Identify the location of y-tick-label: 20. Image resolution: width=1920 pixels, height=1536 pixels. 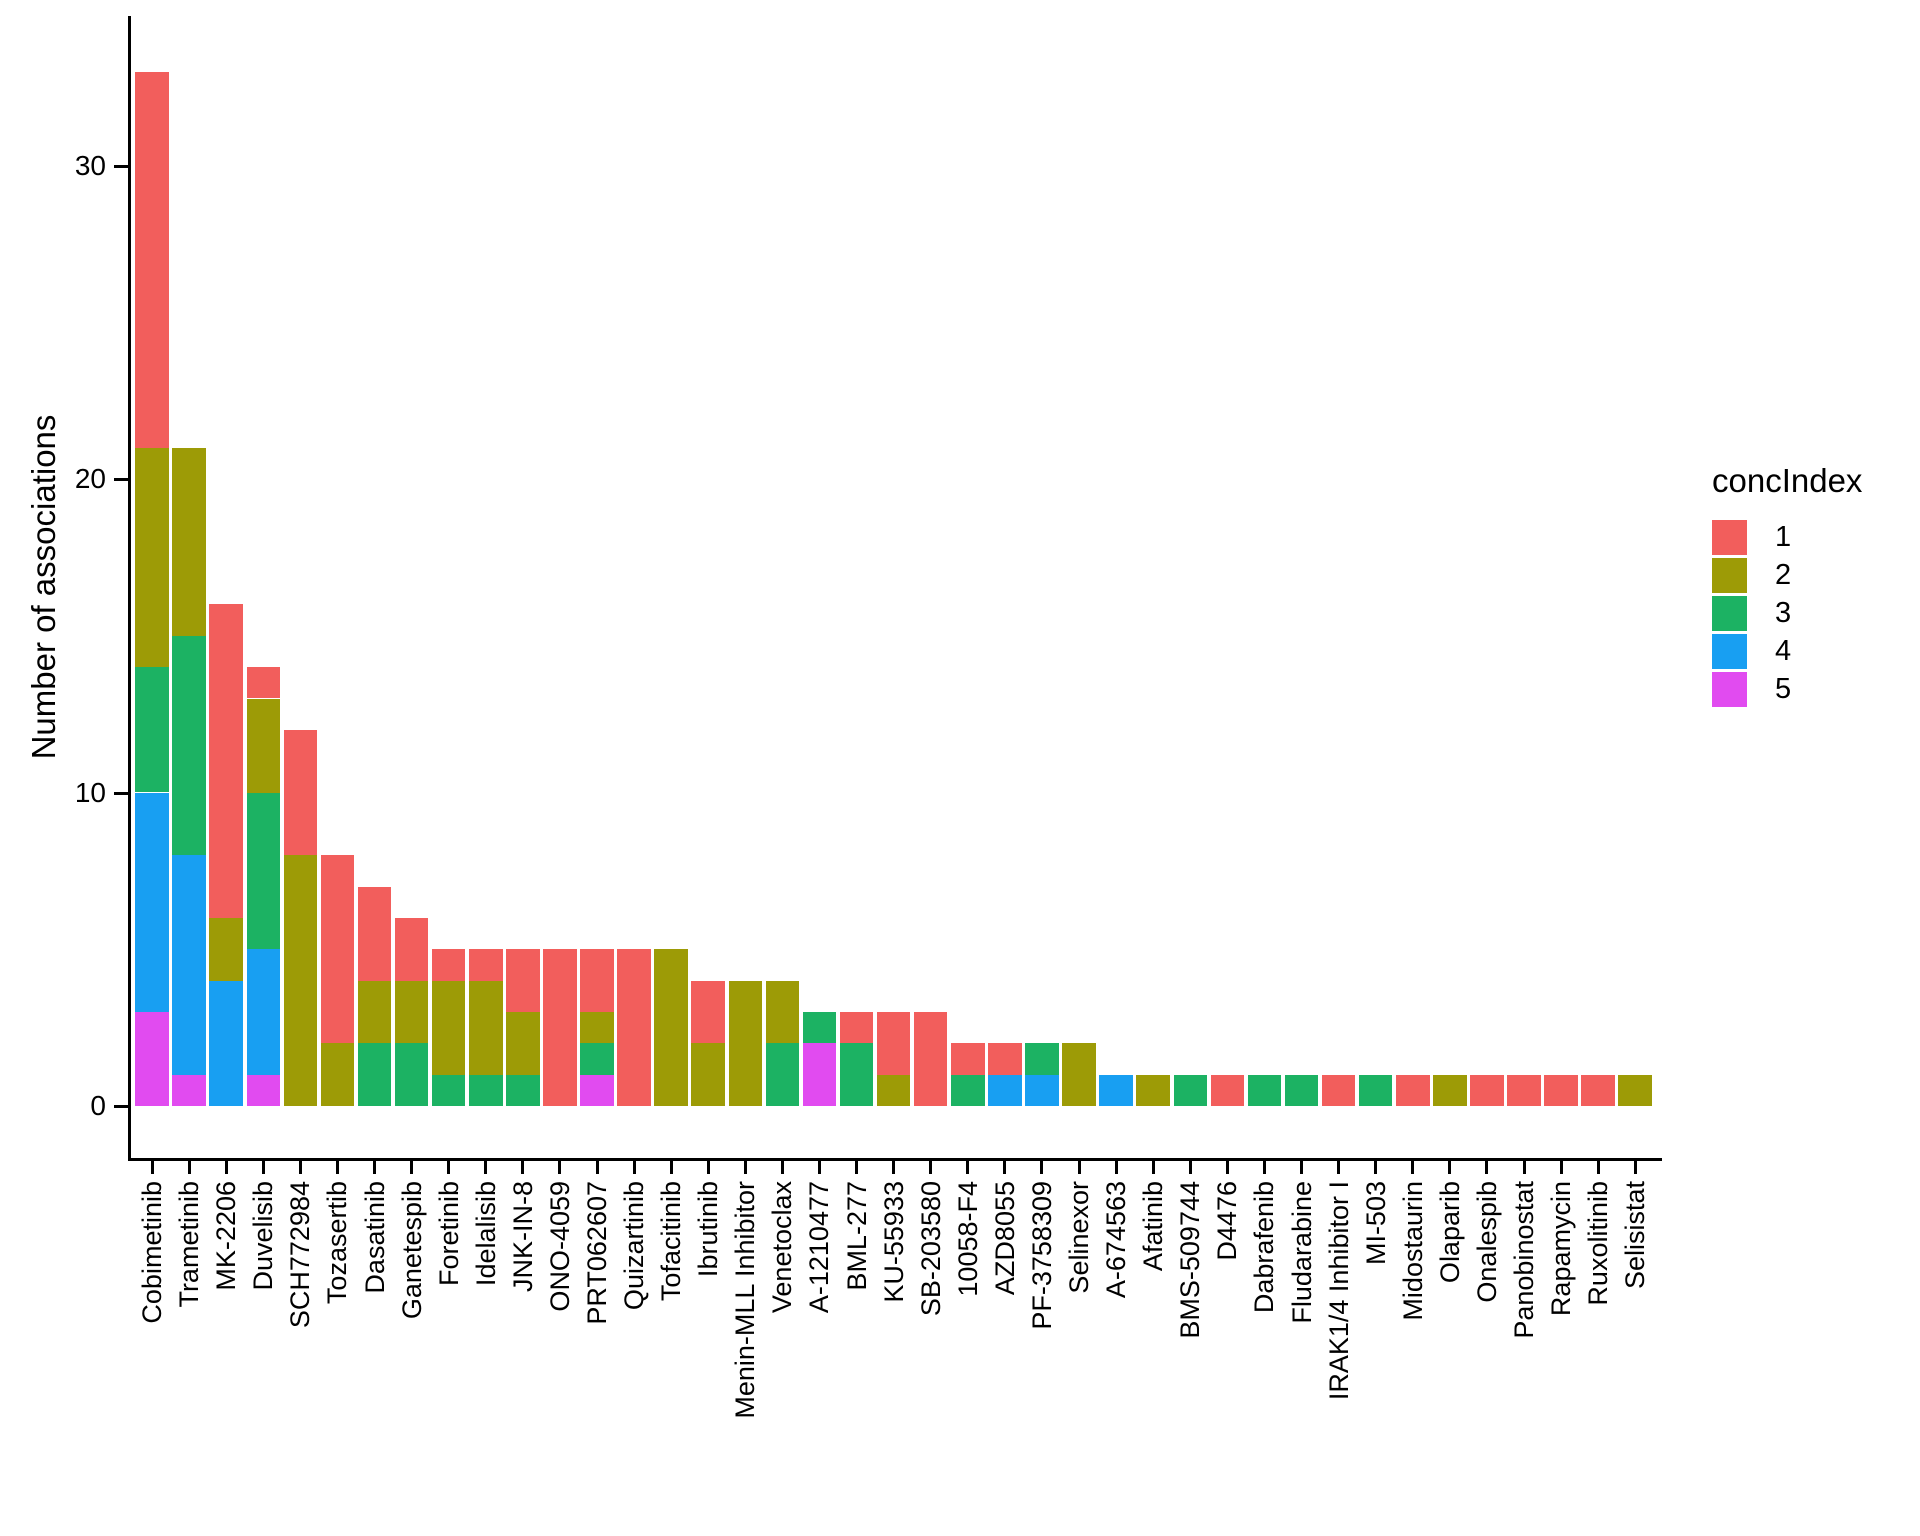
(90, 478).